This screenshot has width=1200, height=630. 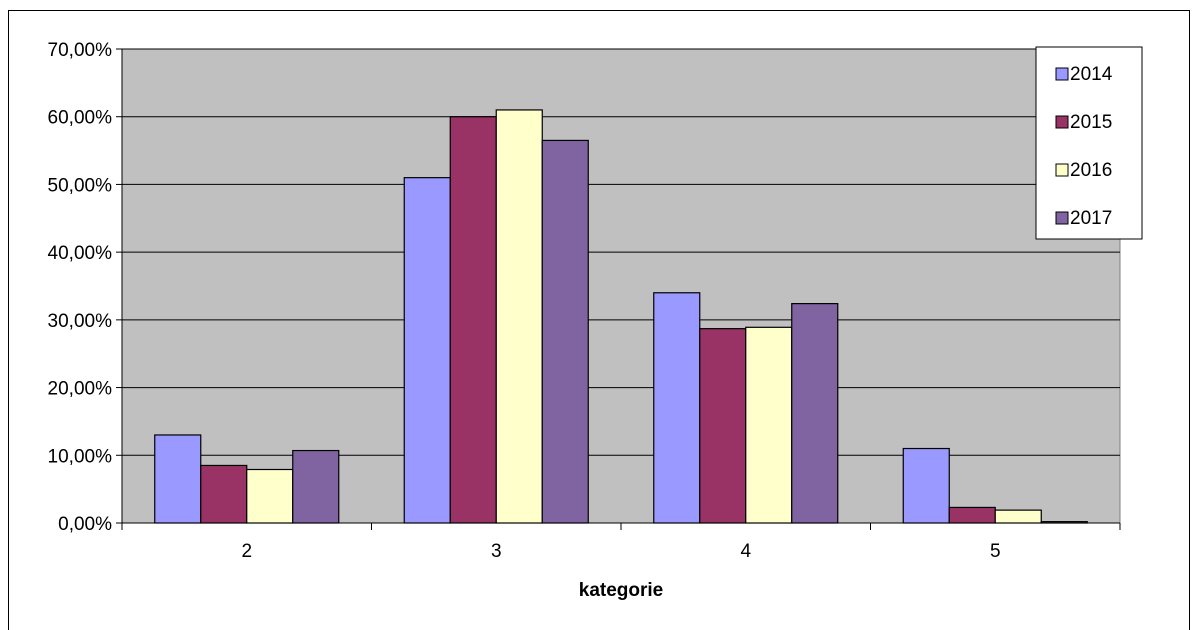 I want to click on x-tick-labels: 2 3 4 5, so click(x=620, y=551).